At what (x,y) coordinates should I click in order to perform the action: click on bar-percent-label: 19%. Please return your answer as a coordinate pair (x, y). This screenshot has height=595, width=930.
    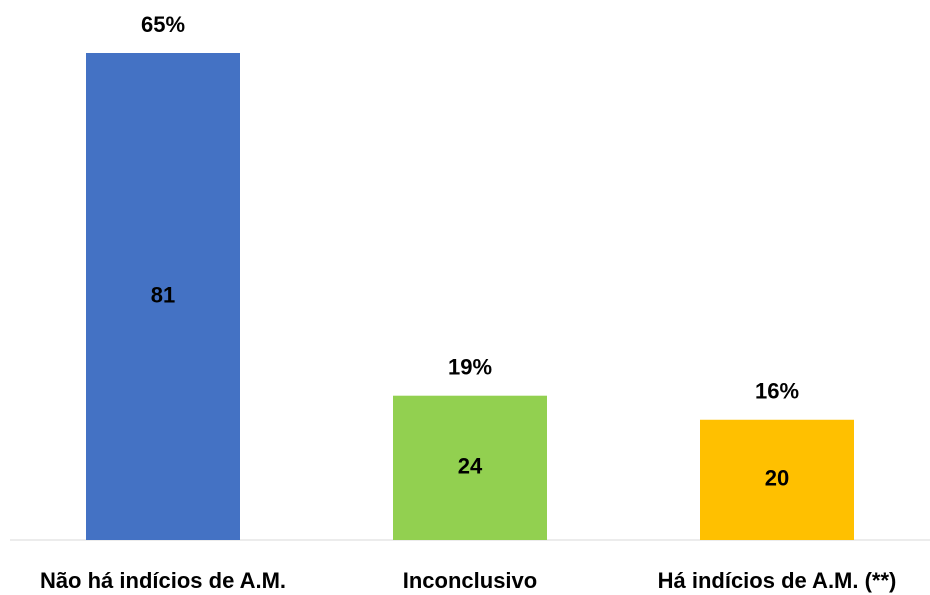
    Looking at the image, I should click on (470, 367).